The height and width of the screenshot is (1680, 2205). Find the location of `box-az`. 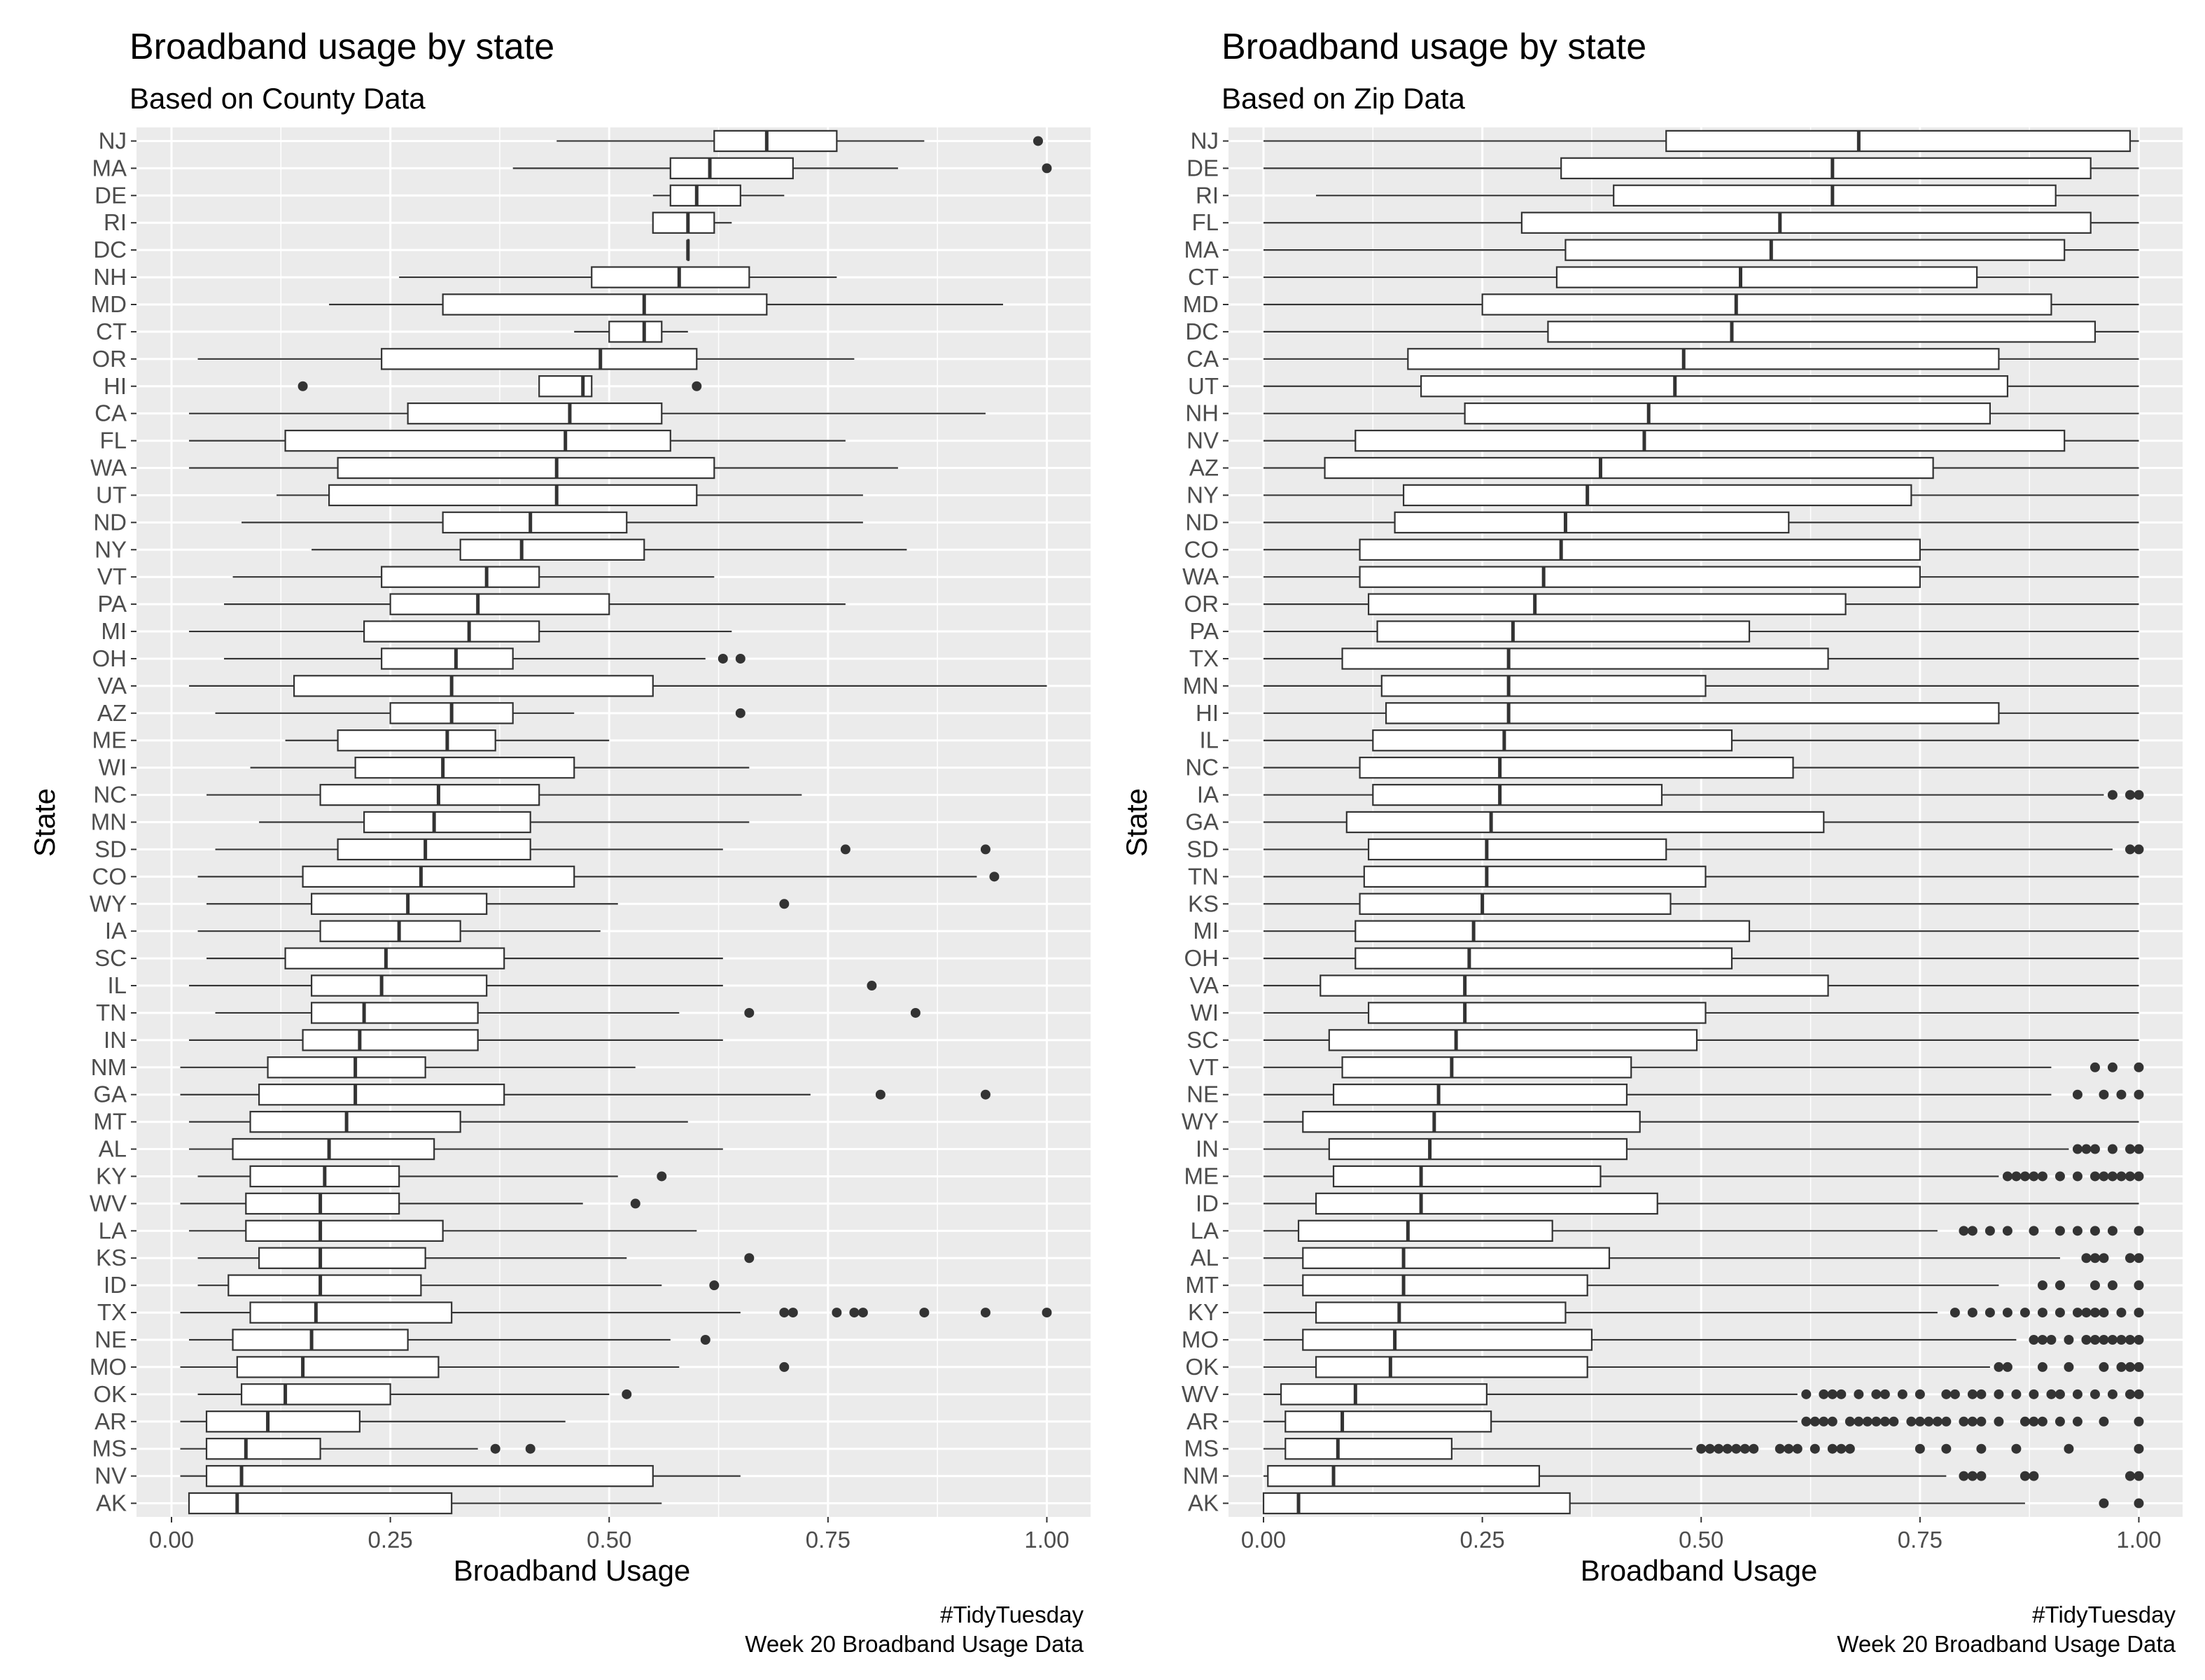

box-az is located at coordinates (1701, 467).